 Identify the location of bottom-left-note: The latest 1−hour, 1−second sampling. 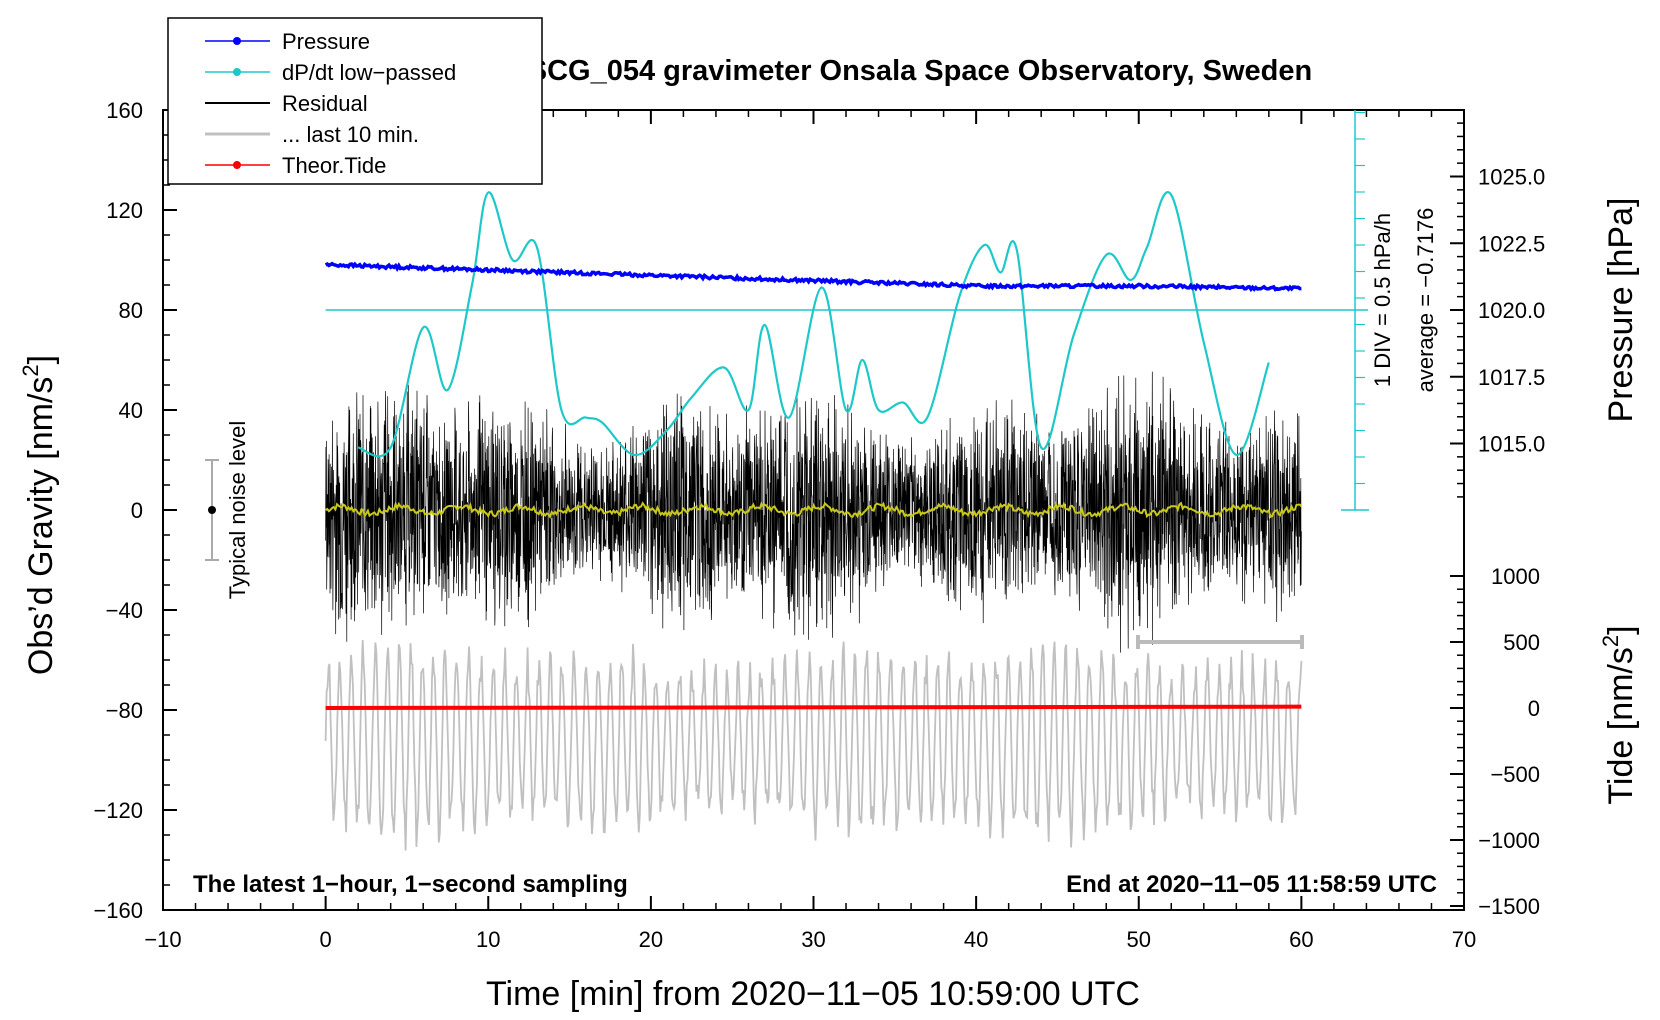
(410, 884).